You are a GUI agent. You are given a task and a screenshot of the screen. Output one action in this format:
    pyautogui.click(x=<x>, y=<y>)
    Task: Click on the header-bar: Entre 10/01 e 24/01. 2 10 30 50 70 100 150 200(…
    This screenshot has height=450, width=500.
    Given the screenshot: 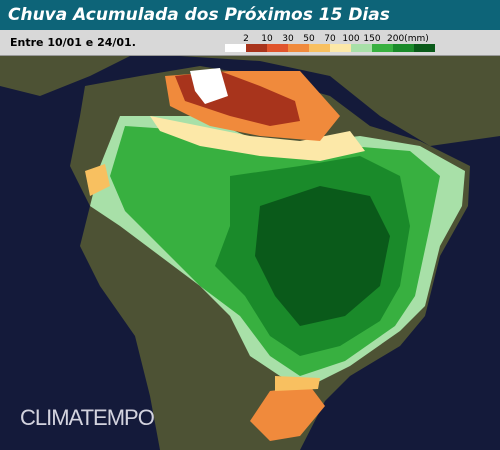 What is the action you would take?
    pyautogui.click(x=250, y=43)
    